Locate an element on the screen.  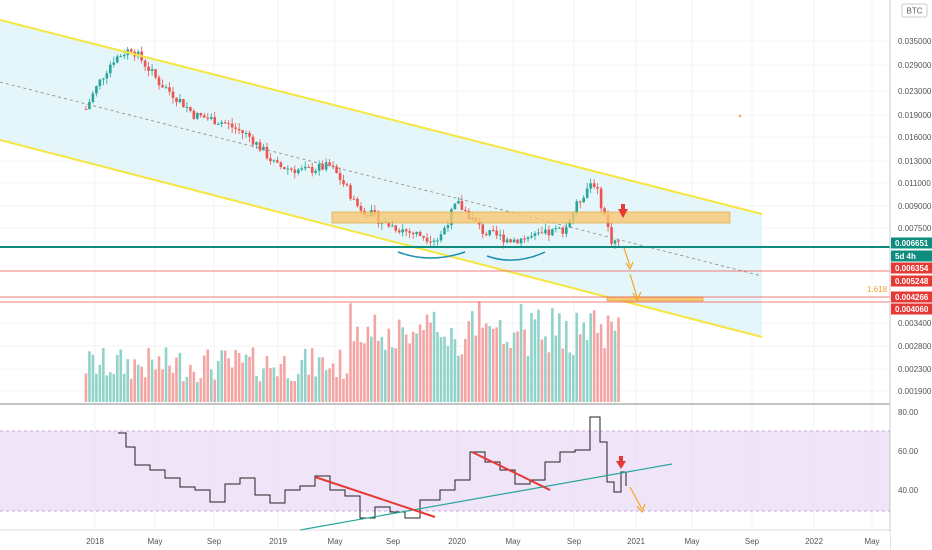
symbol-button is located at coordinates (914, 10).